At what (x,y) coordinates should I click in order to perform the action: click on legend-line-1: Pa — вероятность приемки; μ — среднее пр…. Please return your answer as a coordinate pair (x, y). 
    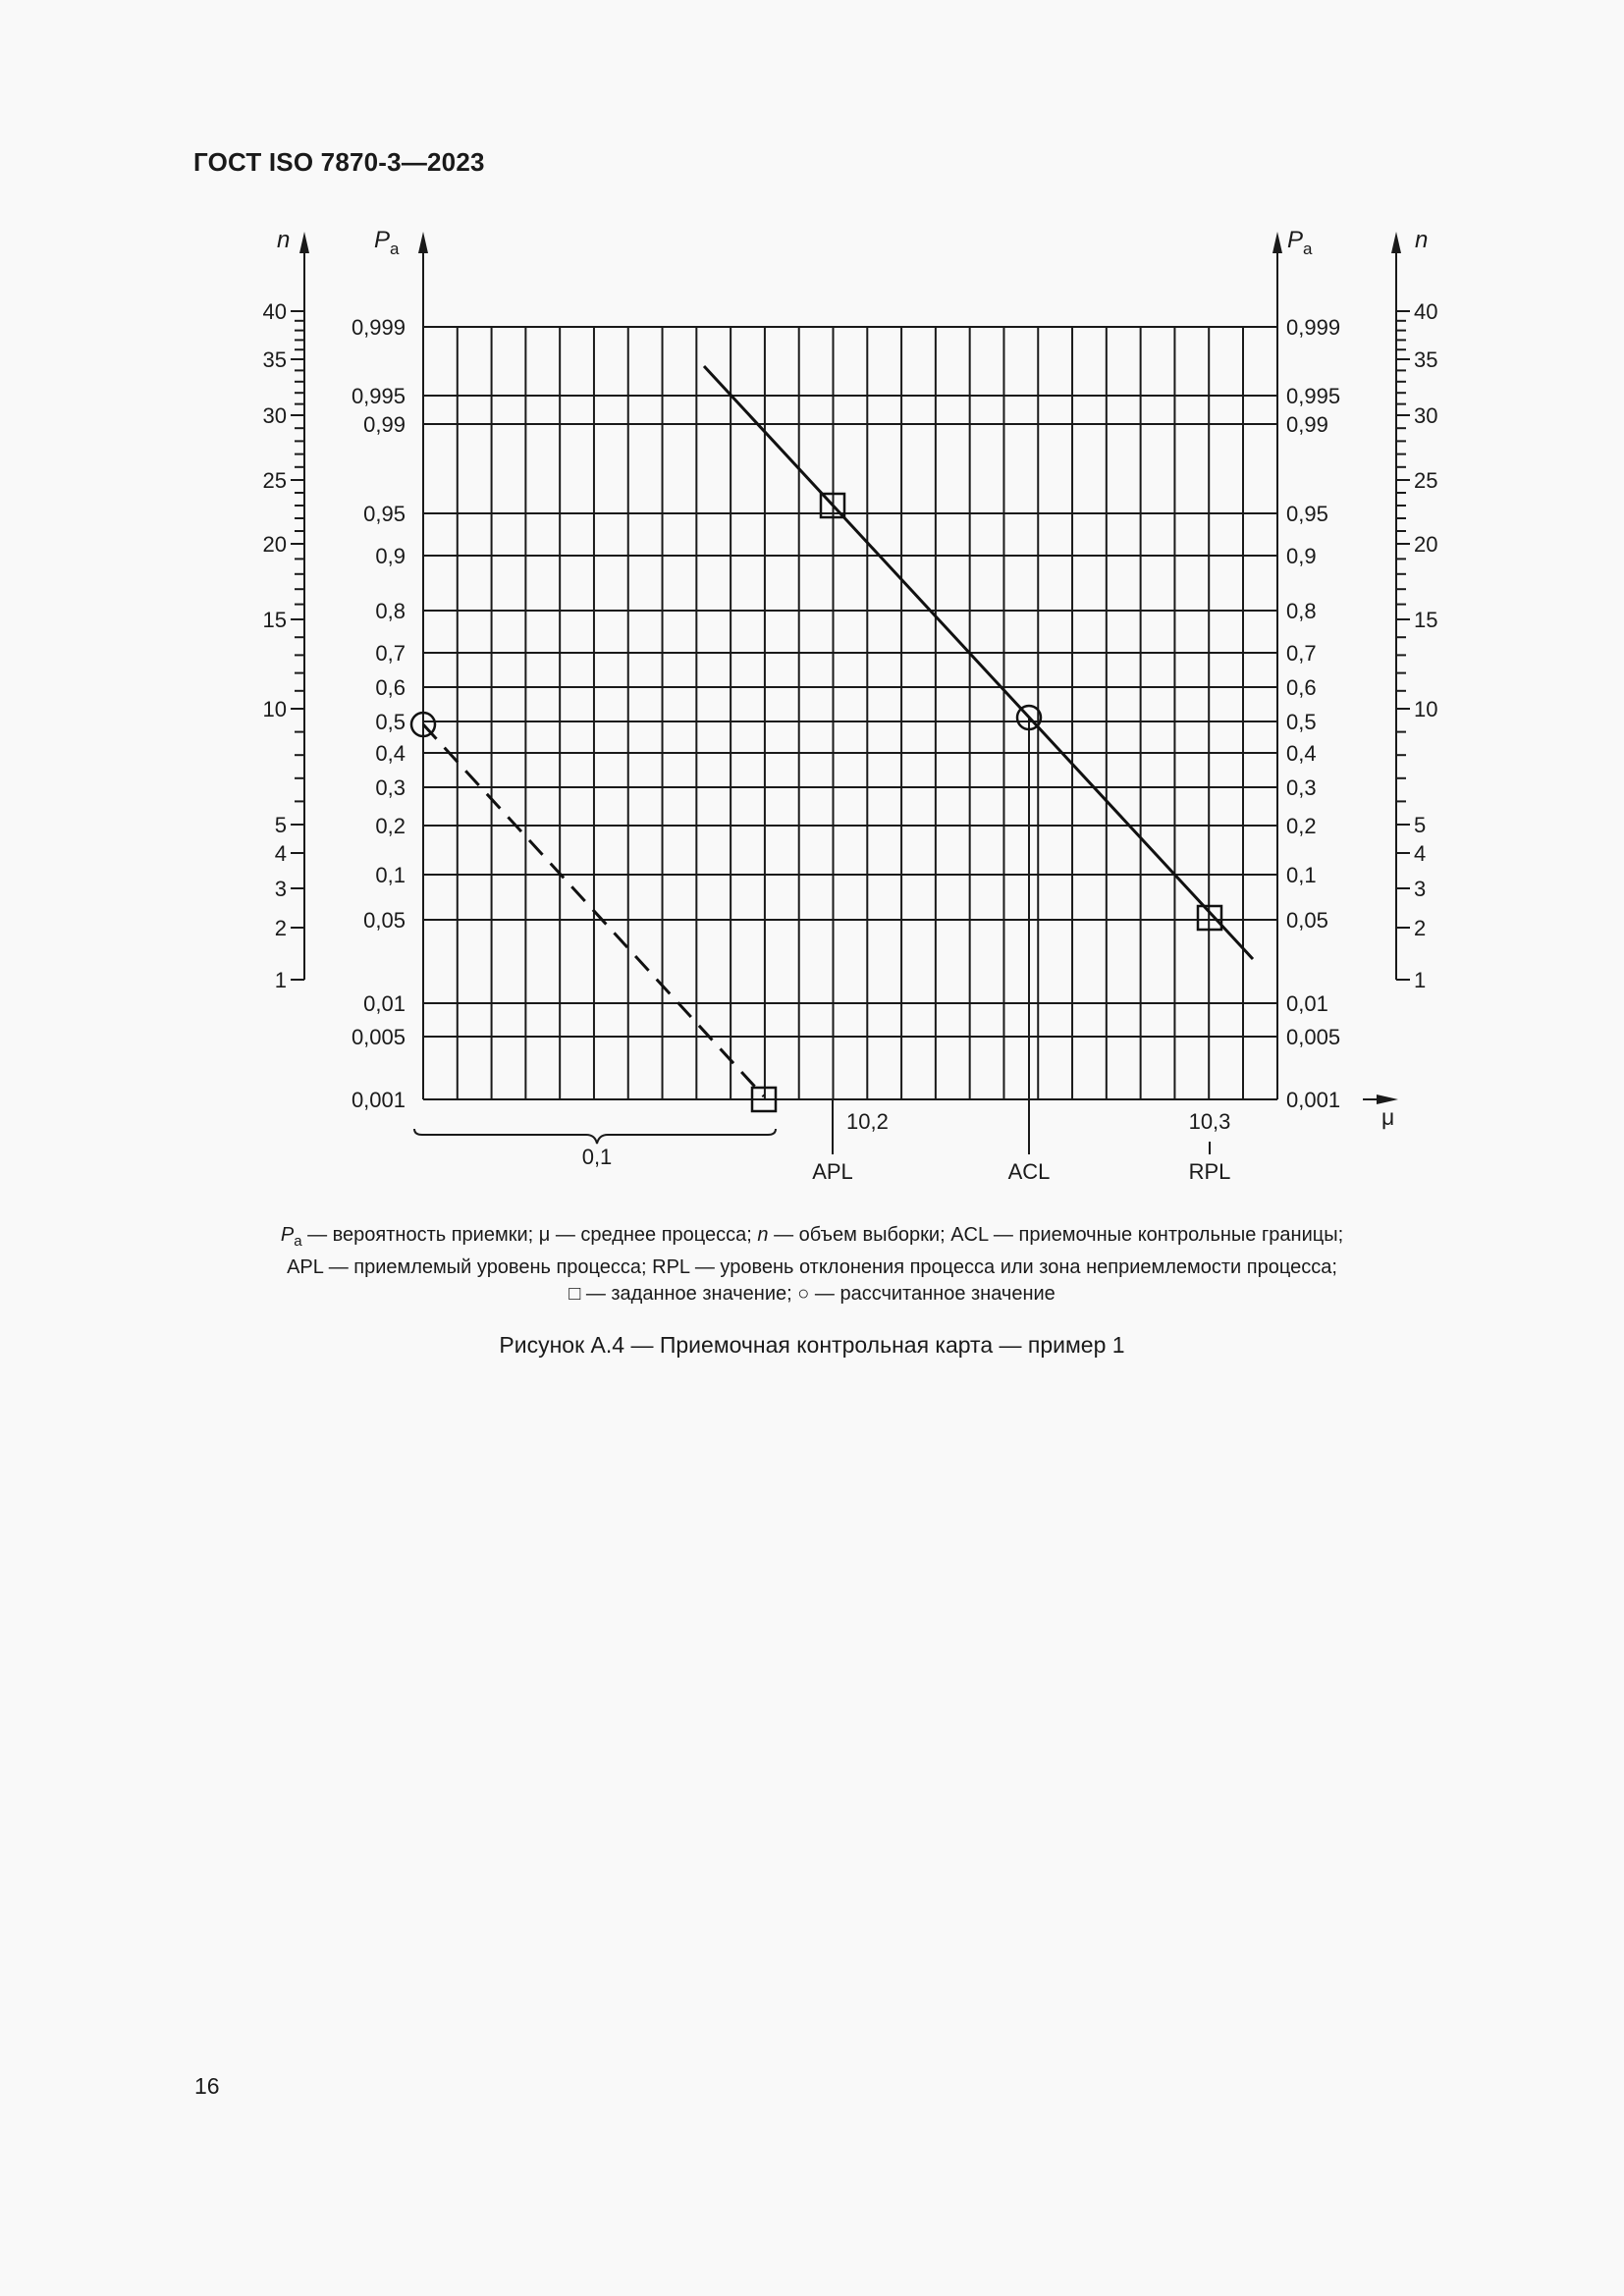
    Looking at the image, I should click on (812, 1238).